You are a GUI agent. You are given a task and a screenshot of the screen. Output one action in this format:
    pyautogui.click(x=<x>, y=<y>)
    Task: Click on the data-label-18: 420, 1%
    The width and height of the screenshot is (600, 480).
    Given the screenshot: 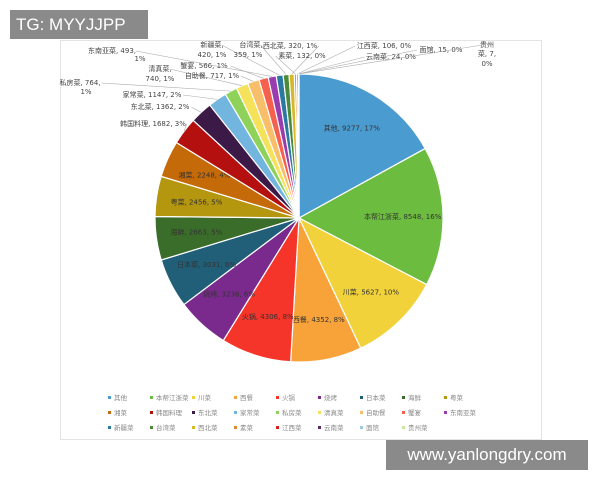 What is the action you would take?
    pyautogui.click(x=212, y=55)
    